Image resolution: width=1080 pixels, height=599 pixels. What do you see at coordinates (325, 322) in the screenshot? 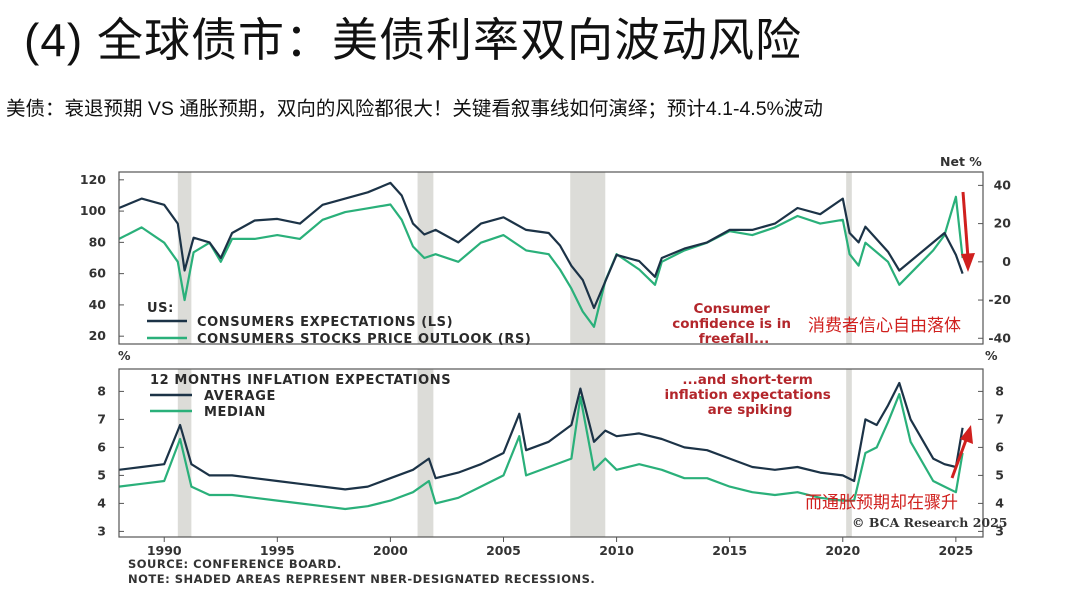
I see `top-legend-label-expectations: CONSUMERS EXPECTATIONS (LS)` at bounding box center [325, 322].